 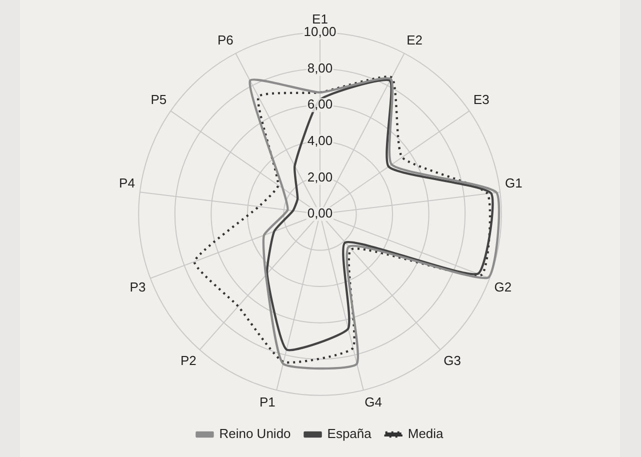 What do you see at coordinates (320, 140) in the screenshot?
I see `y-tick-label: 4,00` at bounding box center [320, 140].